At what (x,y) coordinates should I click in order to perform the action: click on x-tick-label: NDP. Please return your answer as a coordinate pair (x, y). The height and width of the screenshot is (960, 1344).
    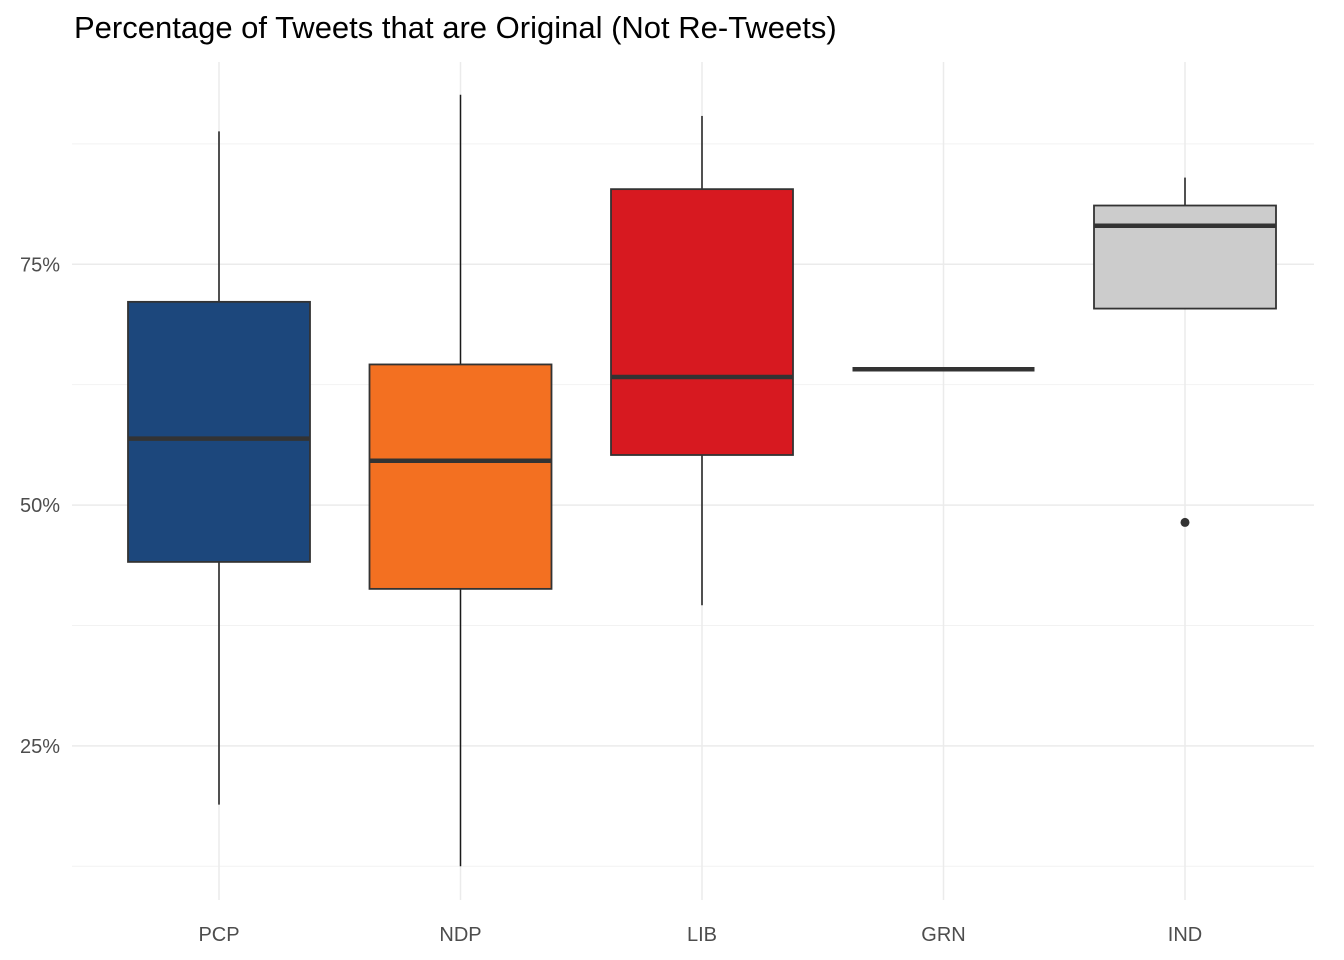
    Looking at the image, I should click on (460, 935).